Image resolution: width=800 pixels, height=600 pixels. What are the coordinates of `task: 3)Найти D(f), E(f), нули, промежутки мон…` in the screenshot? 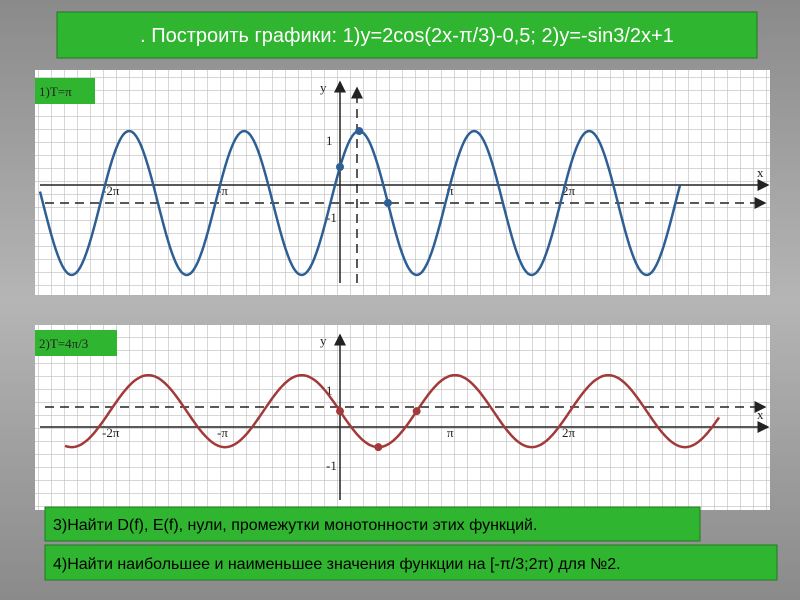 It's located at (295, 525).